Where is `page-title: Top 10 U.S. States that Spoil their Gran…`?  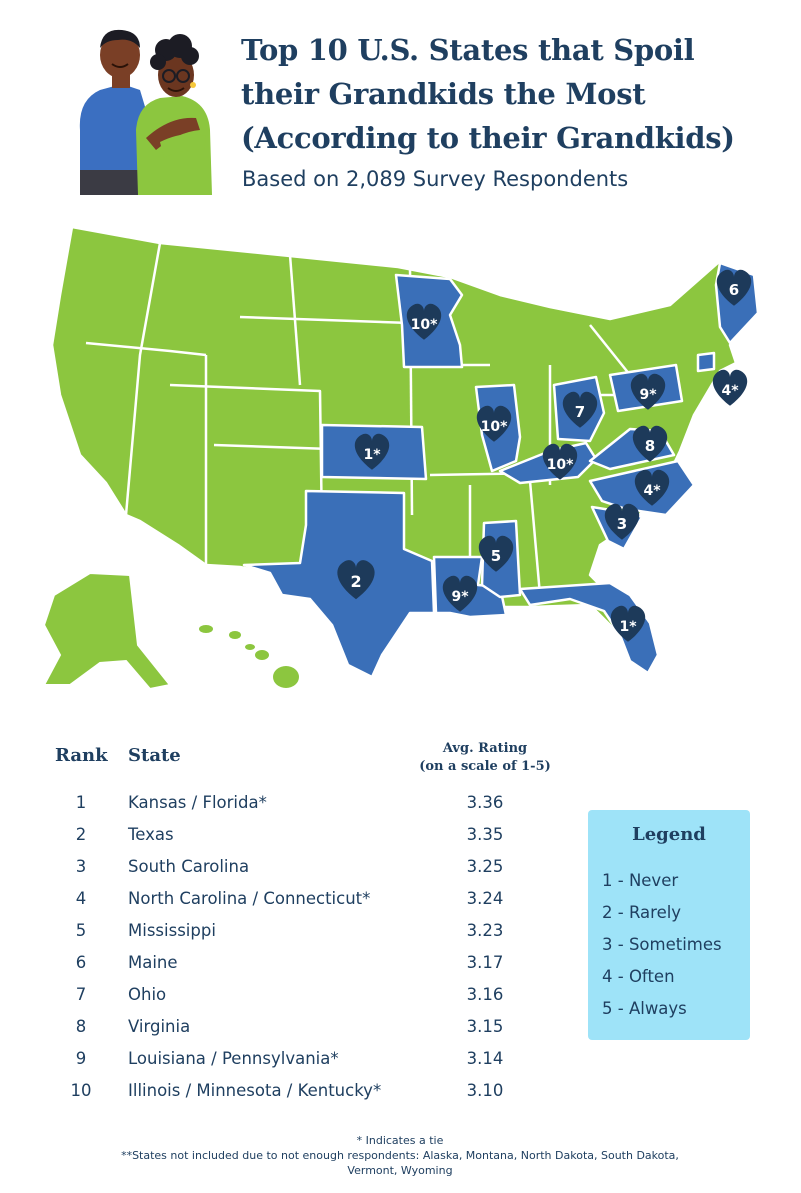
page-title: Top 10 U.S. States that Spoil their Gran… is located at coordinates (511, 94).